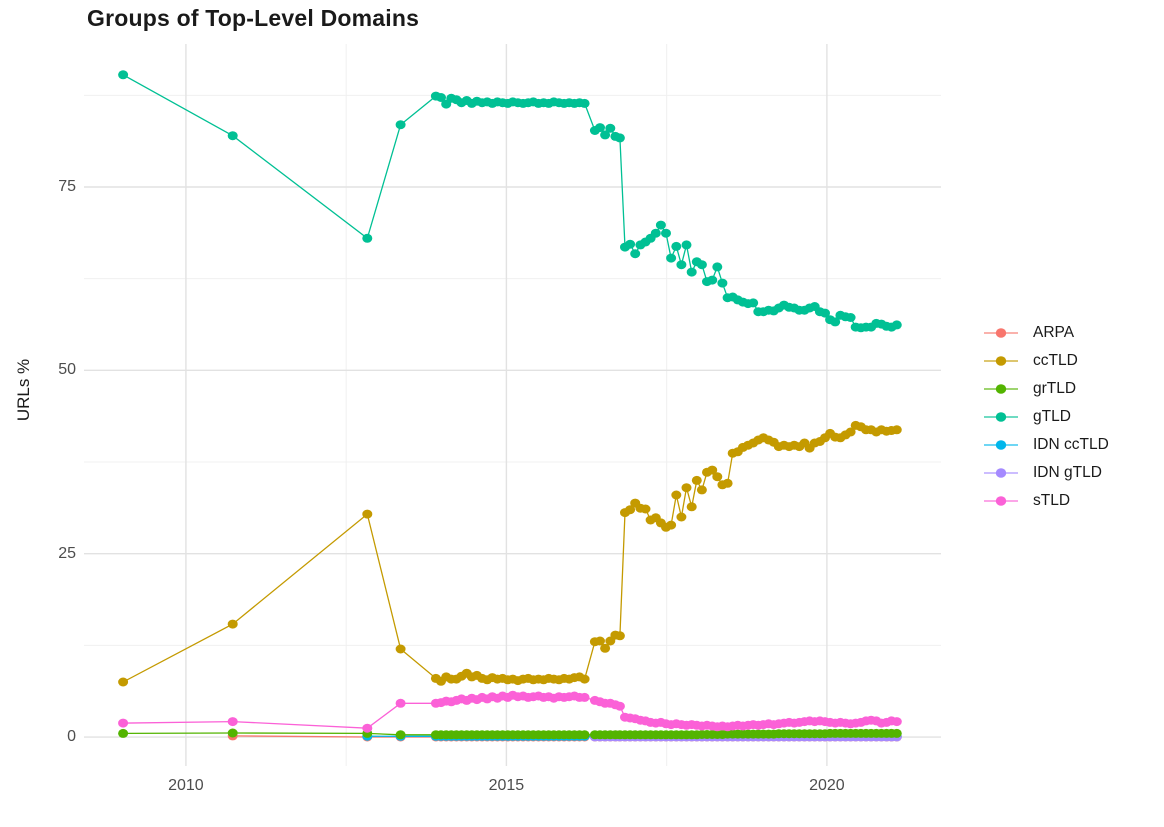 The image size is (1164, 827). What do you see at coordinates (186, 785) in the screenshot?
I see `x-tick-label: 2010` at bounding box center [186, 785].